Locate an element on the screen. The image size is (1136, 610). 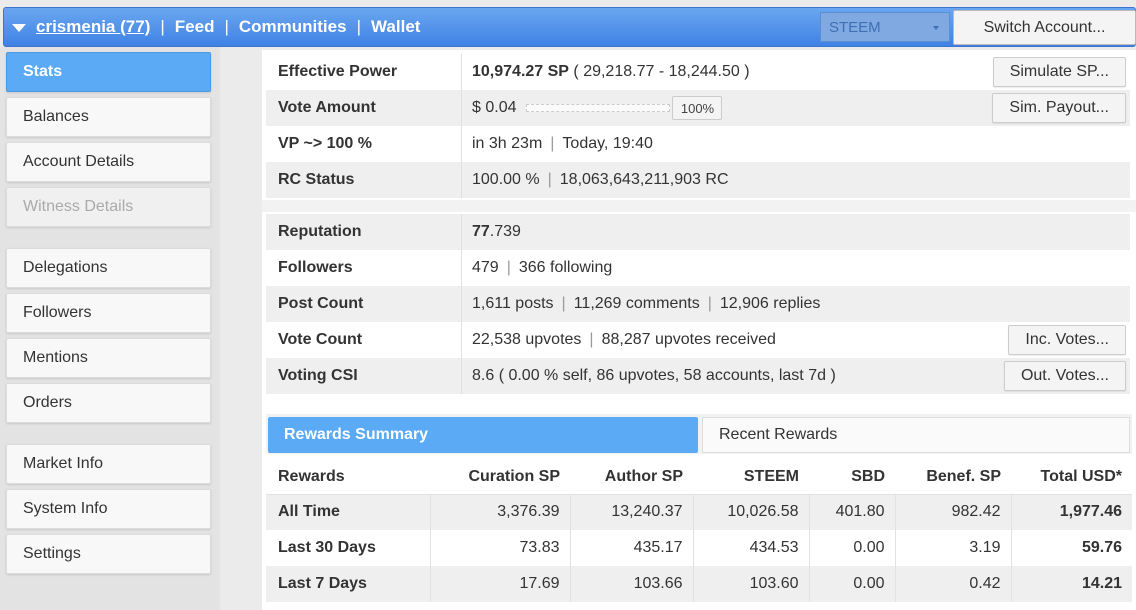
effective-power-sp: 10,974.27 SP is located at coordinates (520, 71).